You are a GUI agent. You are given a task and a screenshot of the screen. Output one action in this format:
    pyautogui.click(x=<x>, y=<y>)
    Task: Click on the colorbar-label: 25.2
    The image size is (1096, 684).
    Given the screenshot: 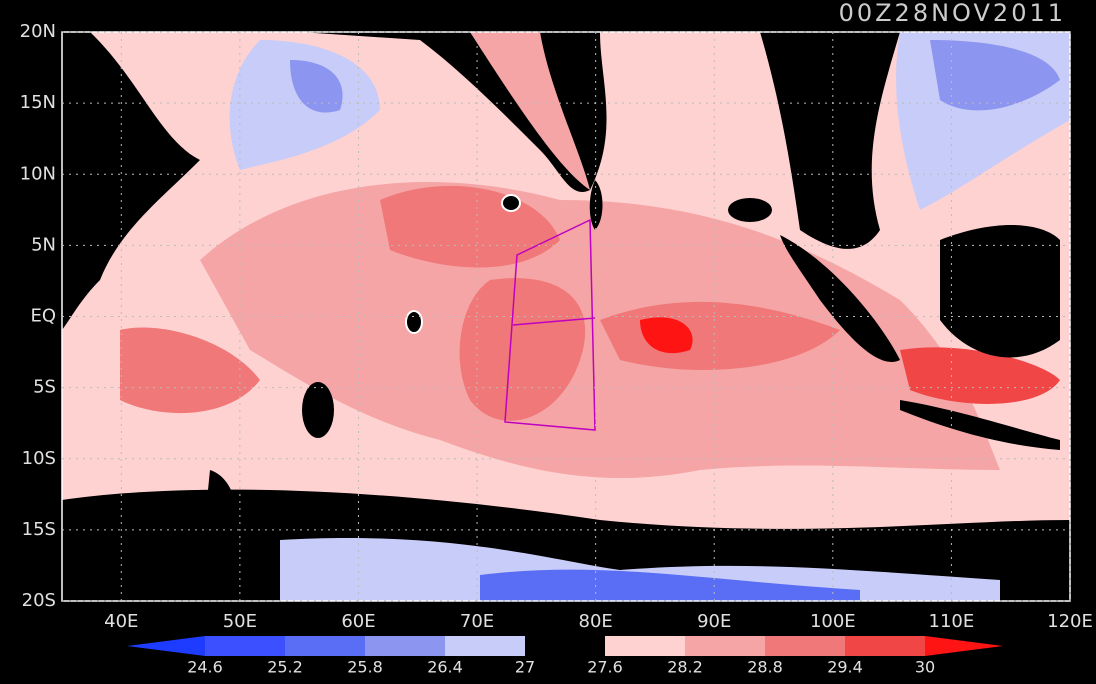 What is the action you would take?
    pyautogui.click(x=285, y=667)
    